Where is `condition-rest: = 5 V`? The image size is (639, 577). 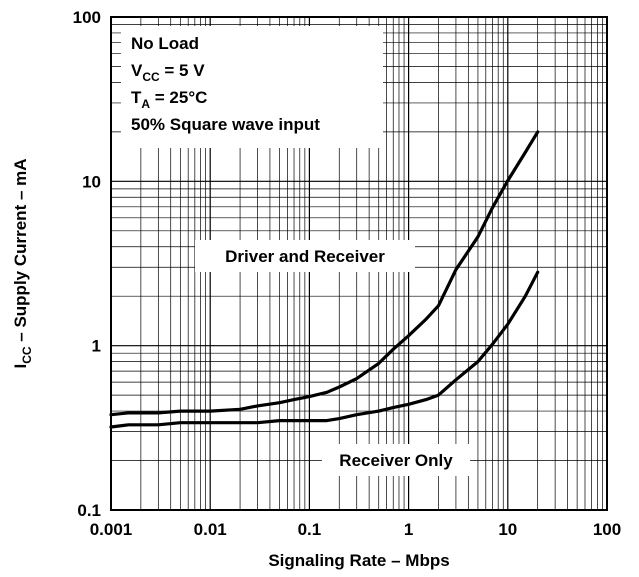
condition-rest: = 5 V is located at coordinates (183, 70).